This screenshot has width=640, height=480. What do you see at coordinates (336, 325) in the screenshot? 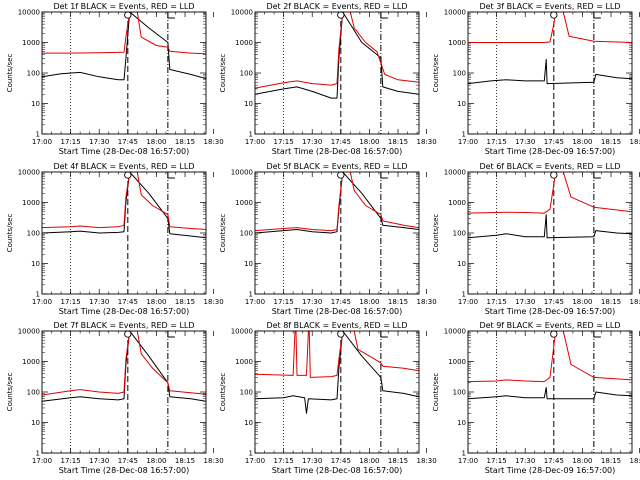
I see `panel-title: Det 8f BLACK = Events, RED = LLD` at bounding box center [336, 325].